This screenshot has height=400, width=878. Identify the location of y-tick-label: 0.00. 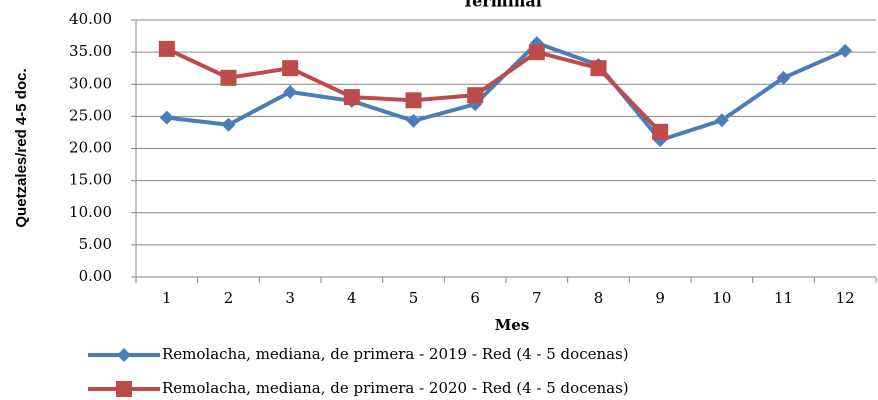
(95, 276).